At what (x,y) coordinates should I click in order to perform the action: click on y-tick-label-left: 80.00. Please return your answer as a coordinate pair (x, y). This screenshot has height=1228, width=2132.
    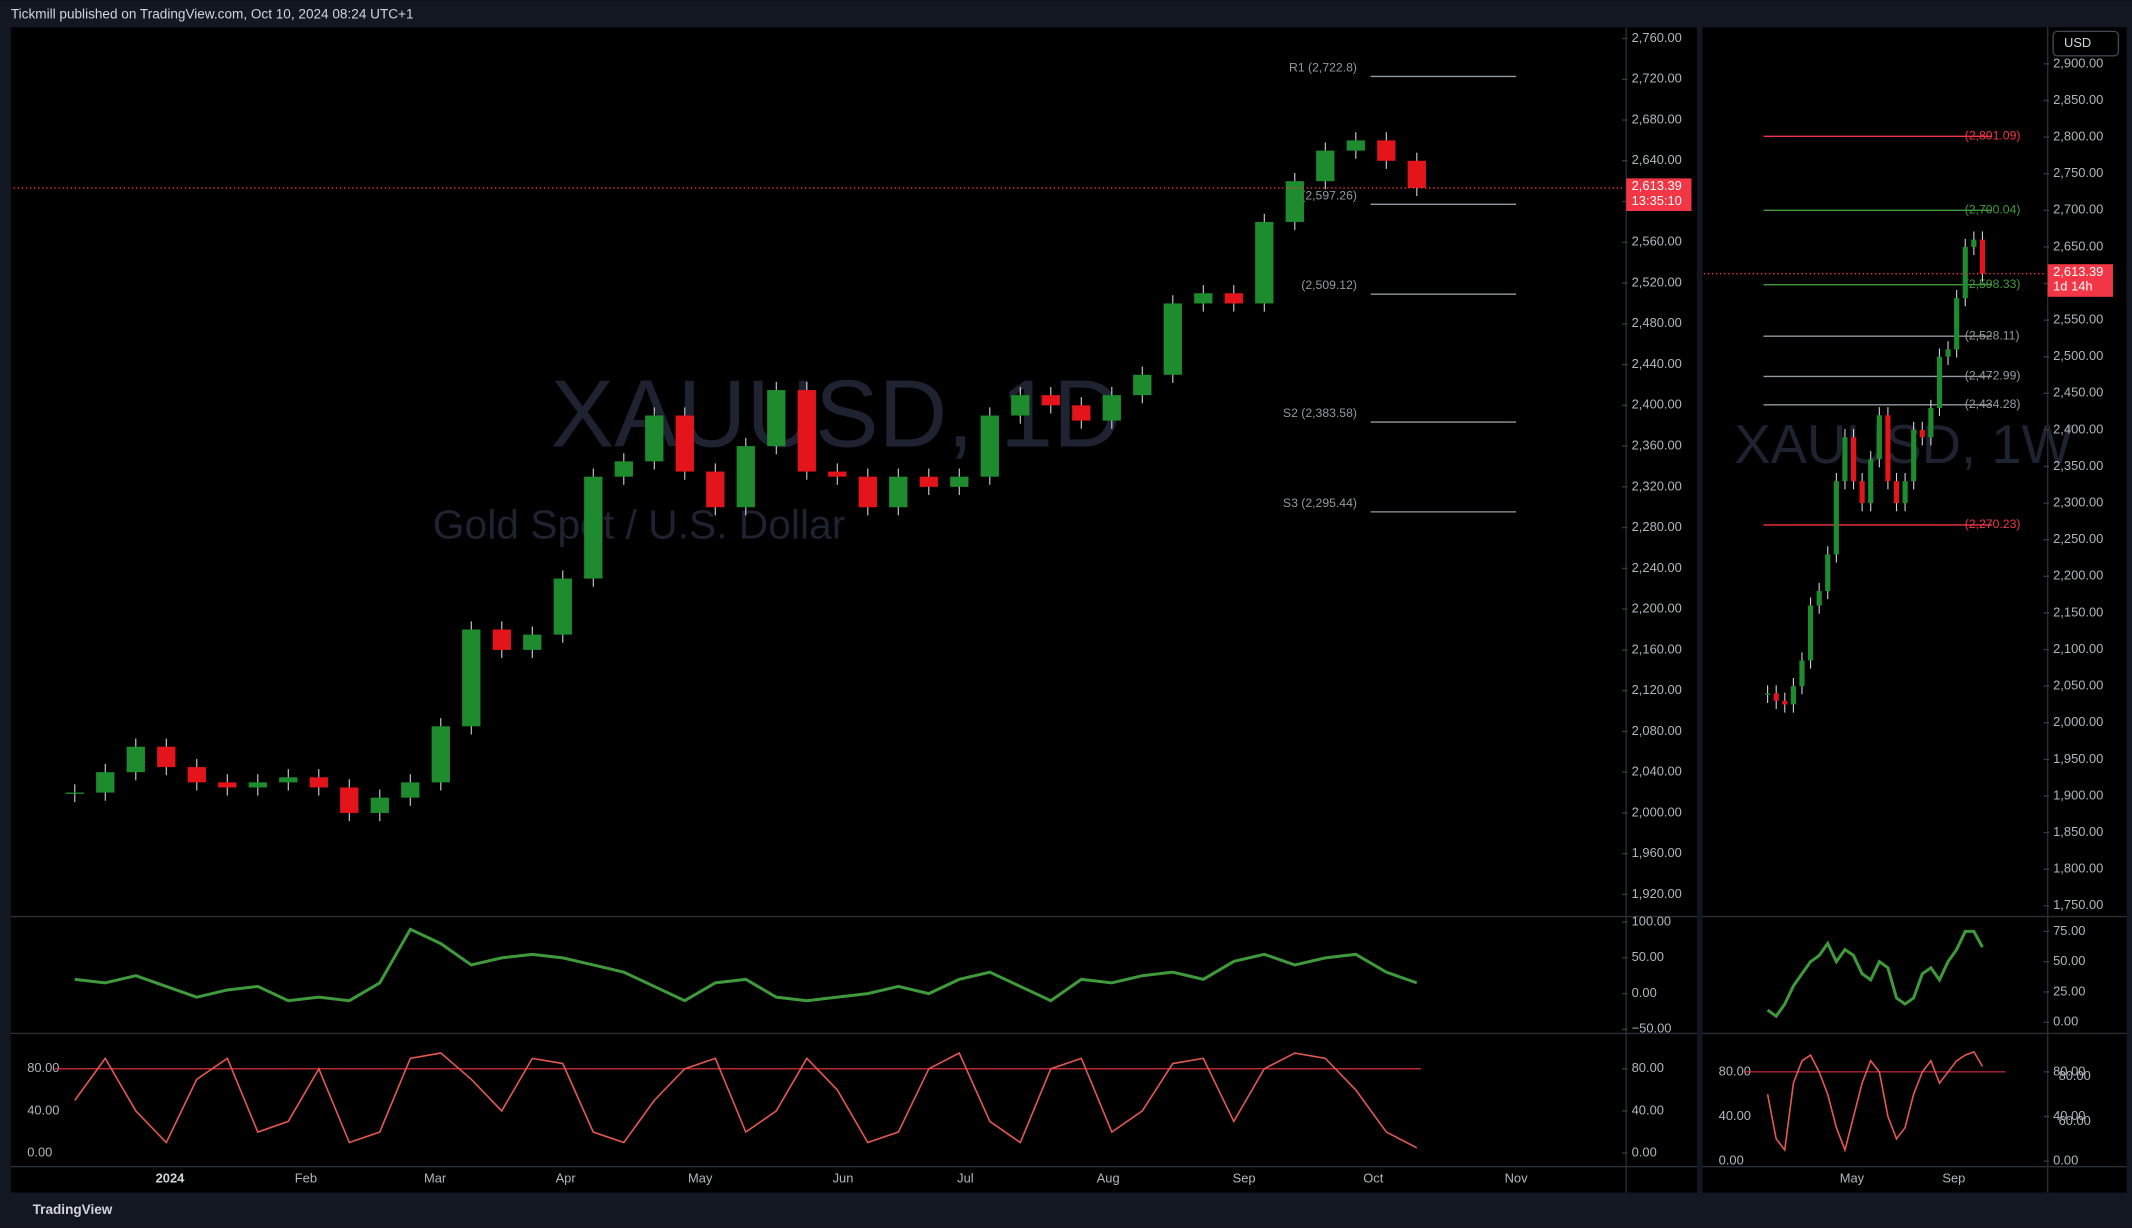
    Looking at the image, I should click on (1735, 1070).